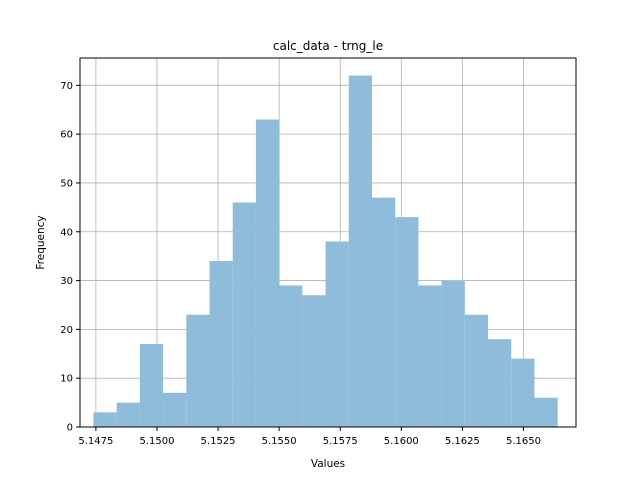 The image size is (640, 480). I want to click on x-tick-label: 5.1625, so click(462, 441).